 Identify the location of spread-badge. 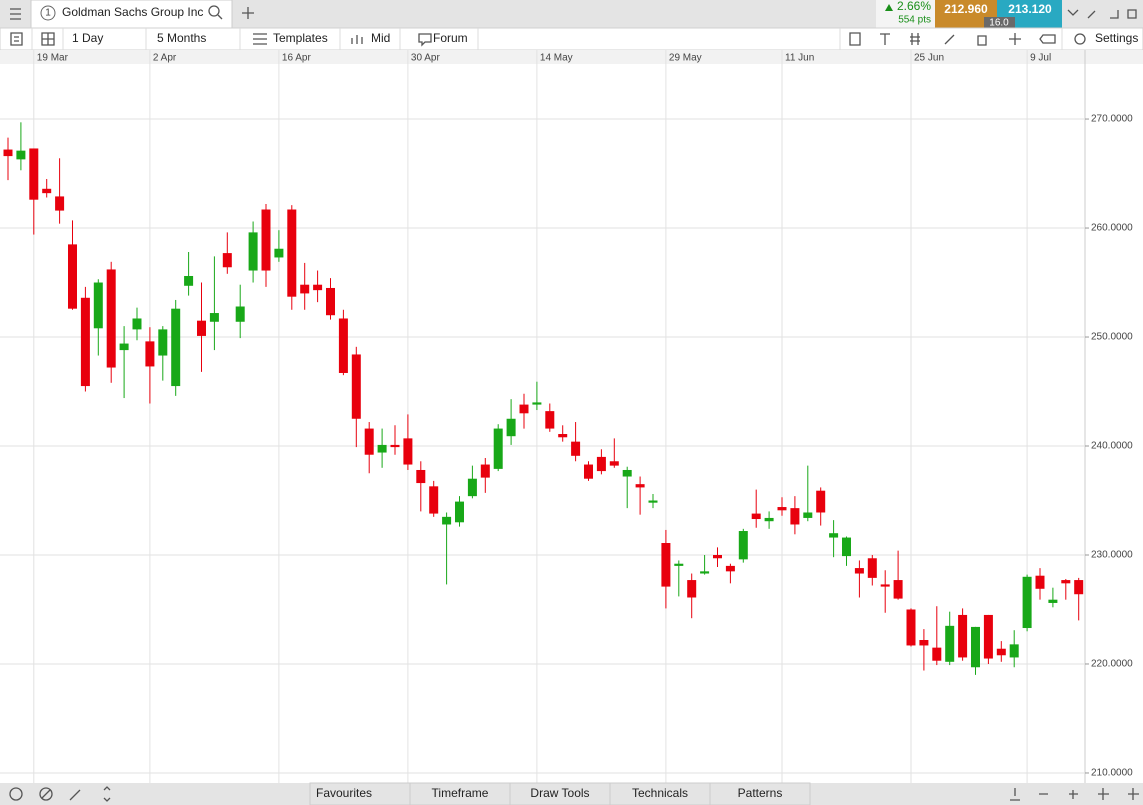
(999, 22).